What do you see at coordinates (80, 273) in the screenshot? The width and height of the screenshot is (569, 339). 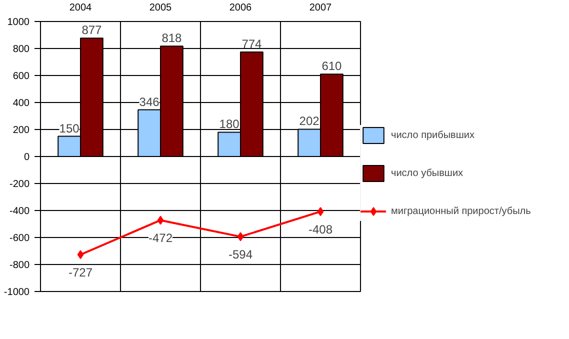 I see `data-label: -727` at bounding box center [80, 273].